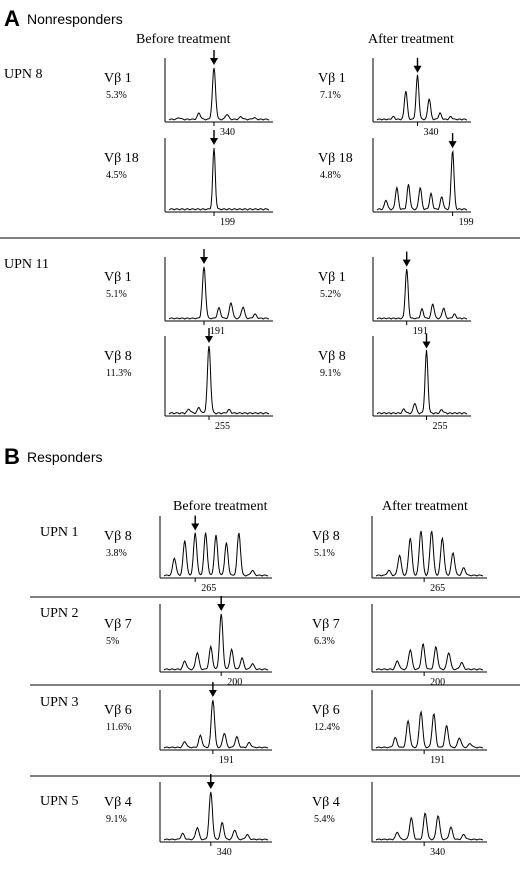 This screenshot has height=876, width=520. Describe the element at coordinates (324, 819) in the screenshot. I see `percentage-label: 5.4%` at that location.